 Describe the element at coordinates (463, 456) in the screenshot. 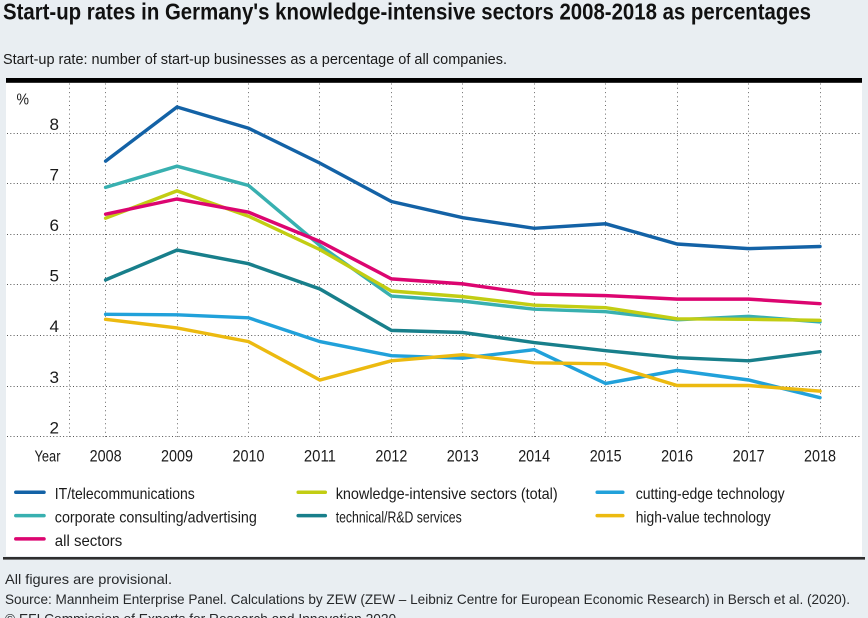

I see `svg-text: 2013` at that location.